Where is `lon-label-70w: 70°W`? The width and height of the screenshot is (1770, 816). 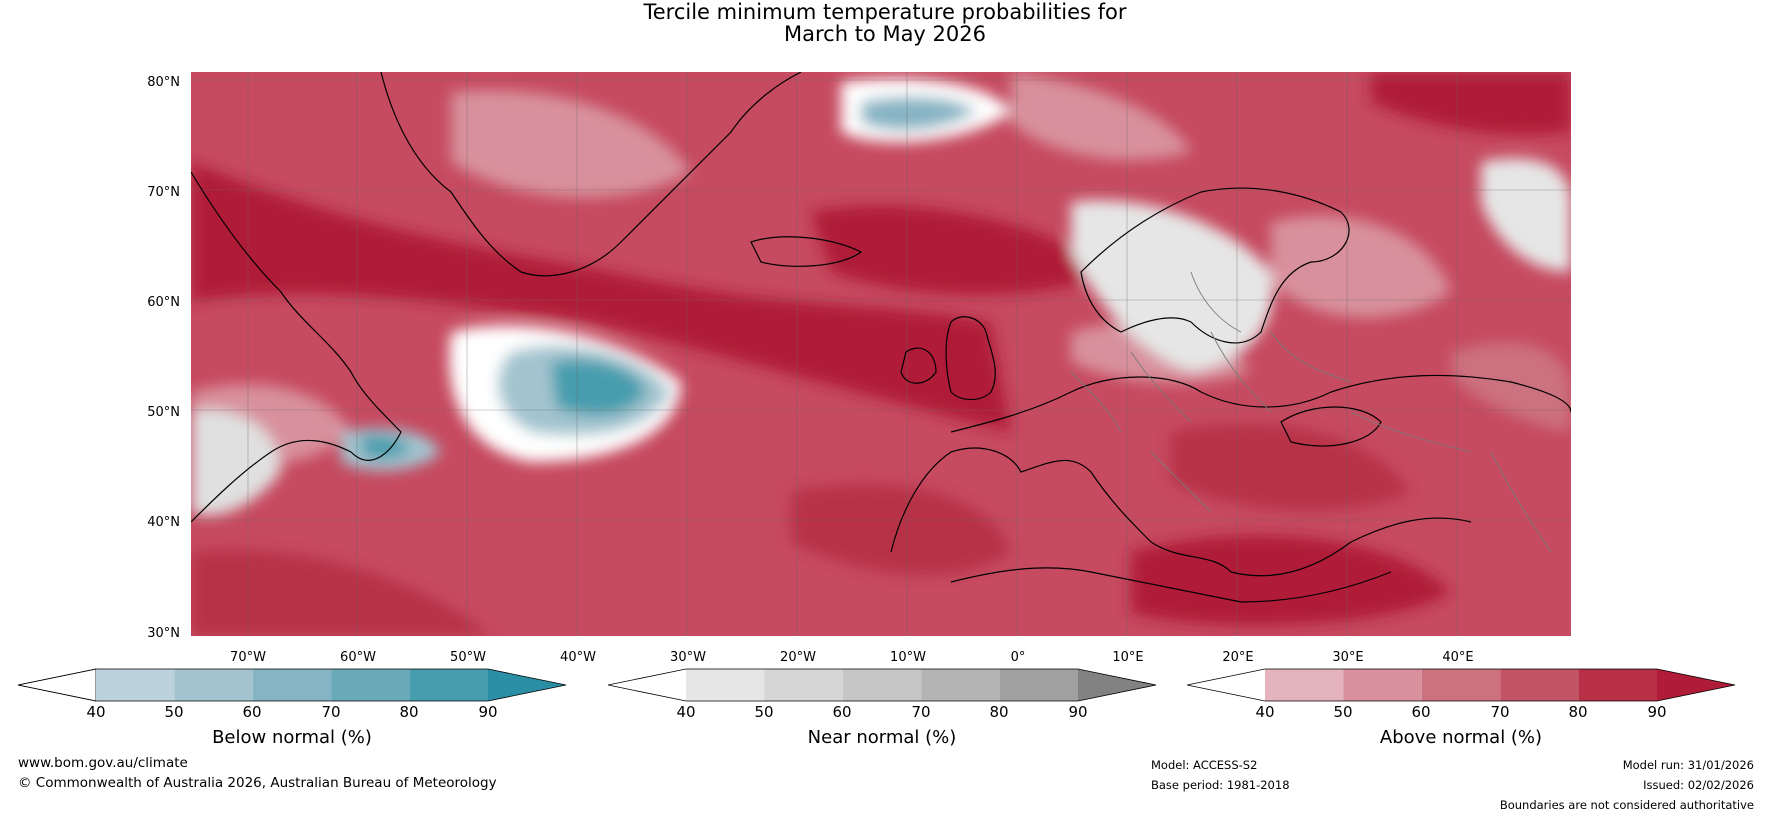
lon-label-70w: 70°W is located at coordinates (248, 657).